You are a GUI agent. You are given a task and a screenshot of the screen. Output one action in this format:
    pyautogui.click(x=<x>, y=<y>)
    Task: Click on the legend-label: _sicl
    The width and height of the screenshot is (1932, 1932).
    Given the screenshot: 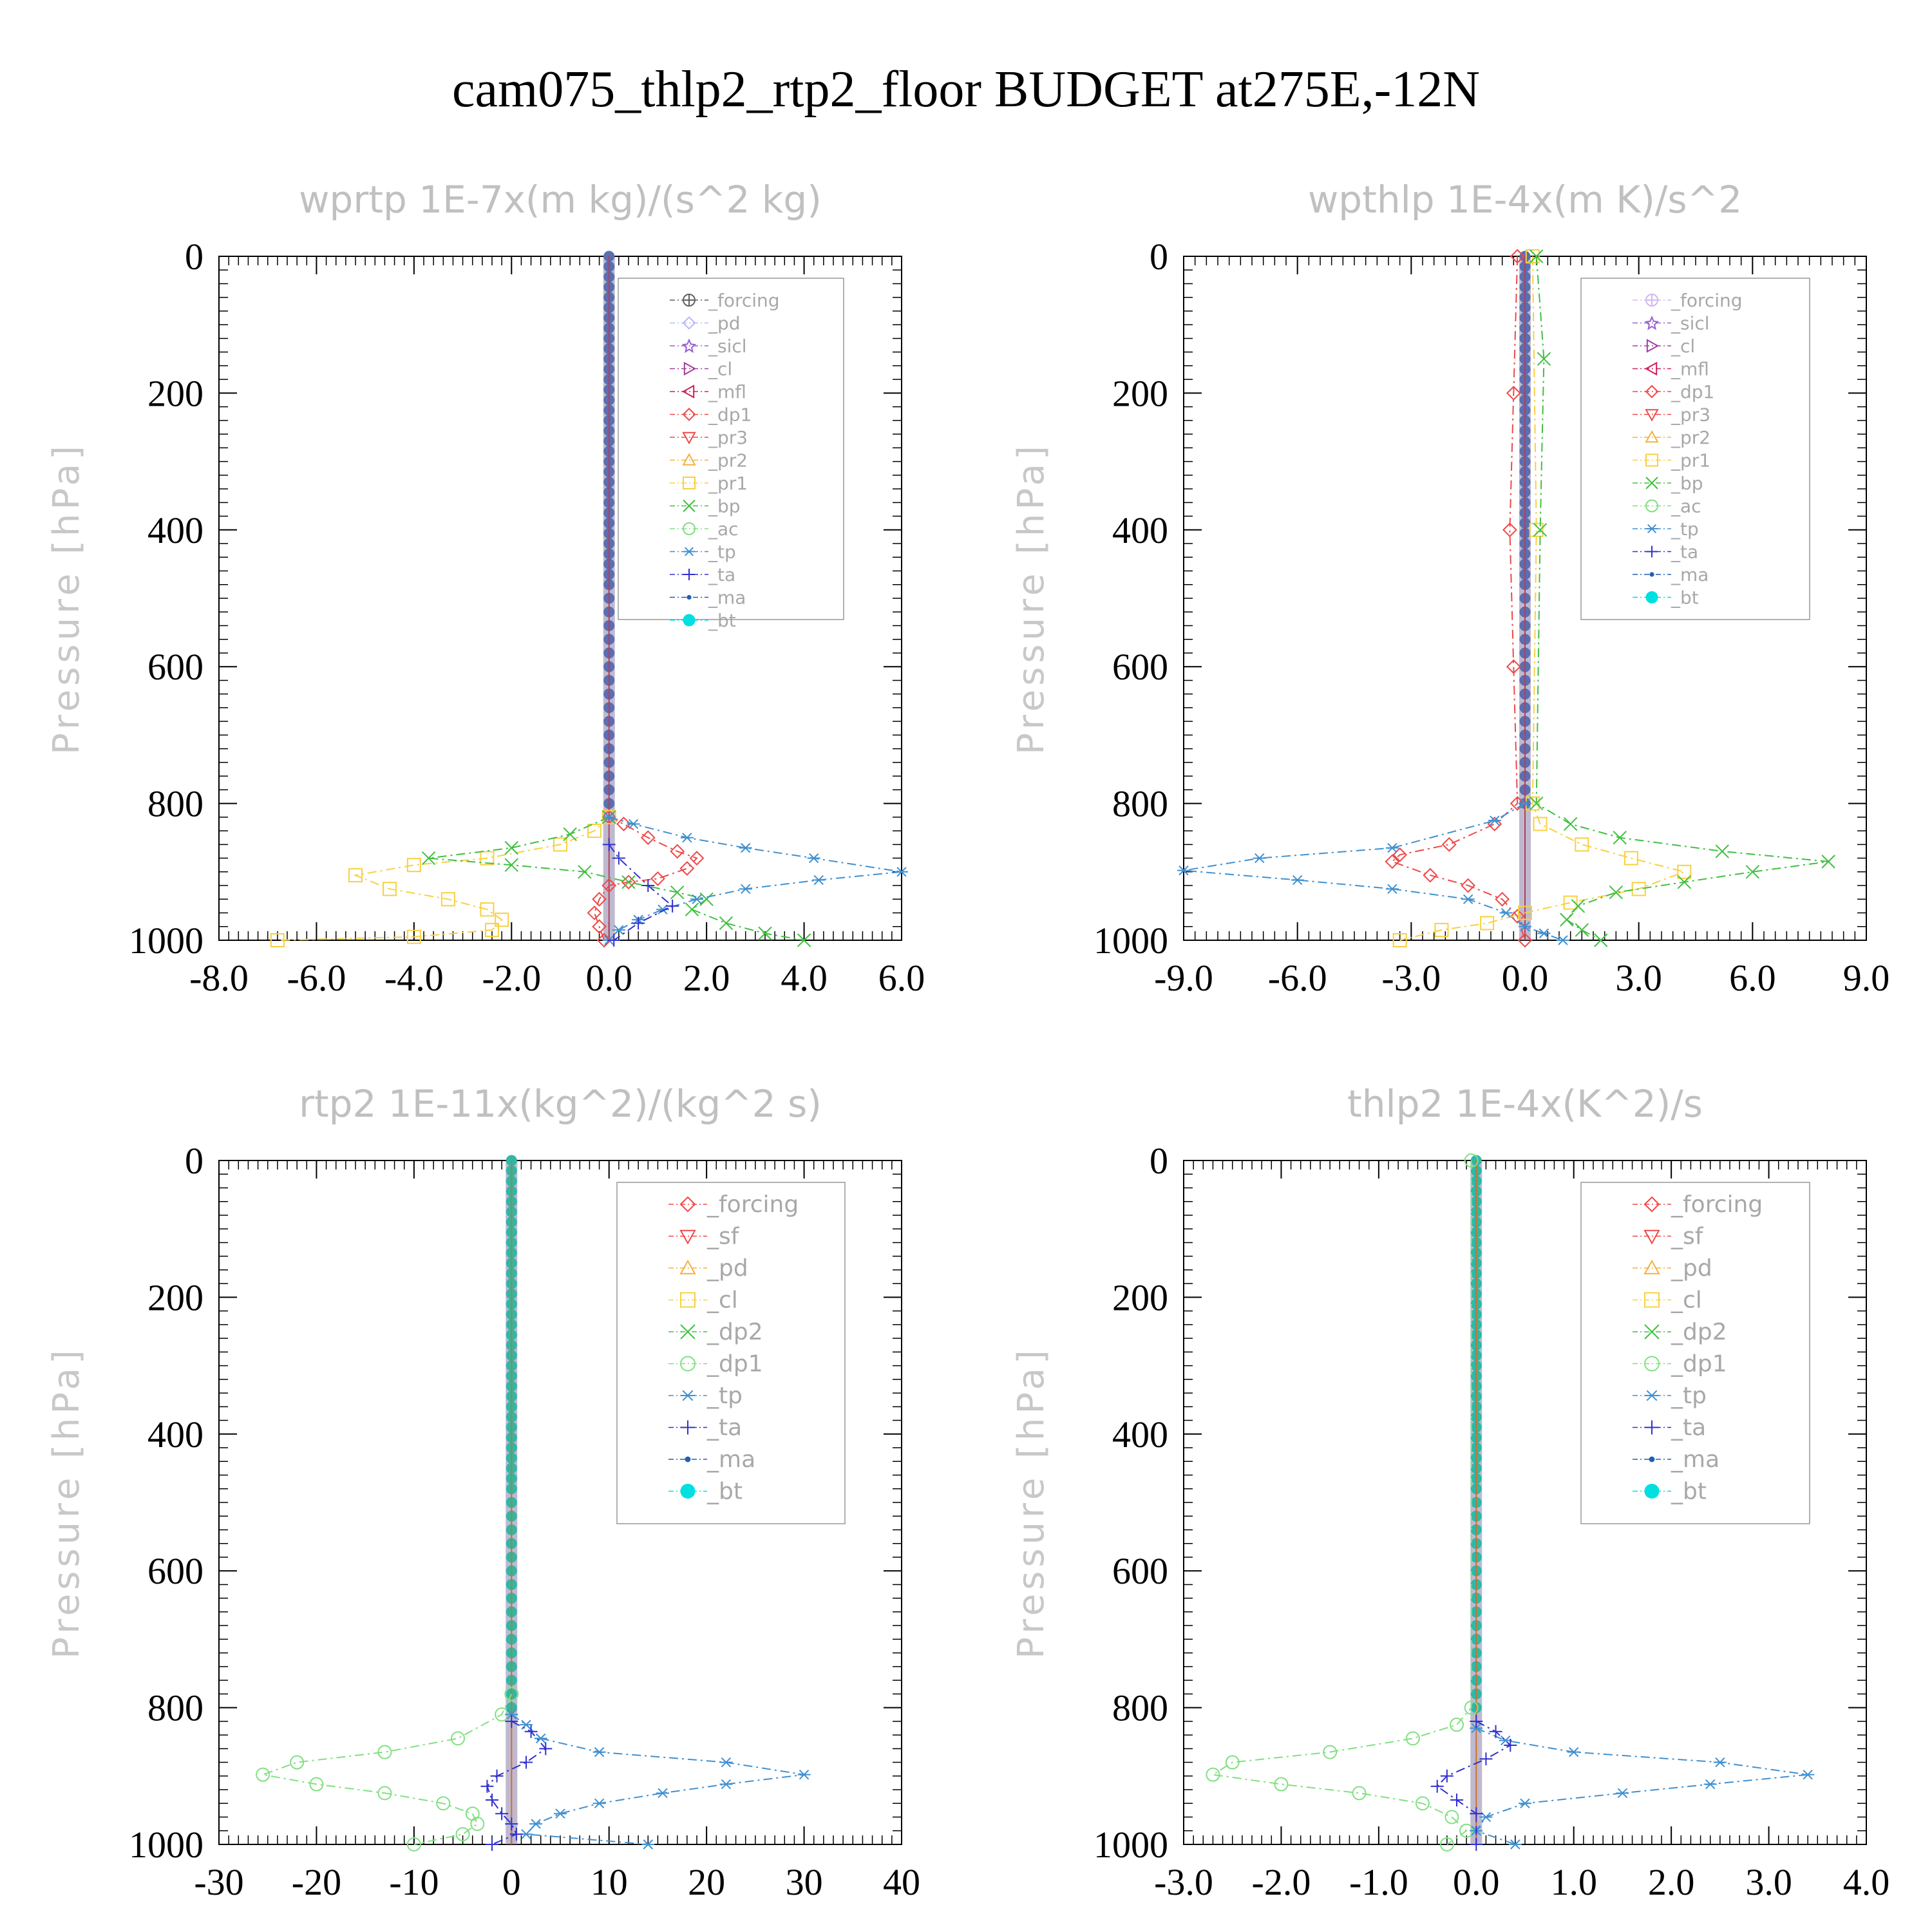 What is the action you would take?
    pyautogui.click(x=727, y=347)
    